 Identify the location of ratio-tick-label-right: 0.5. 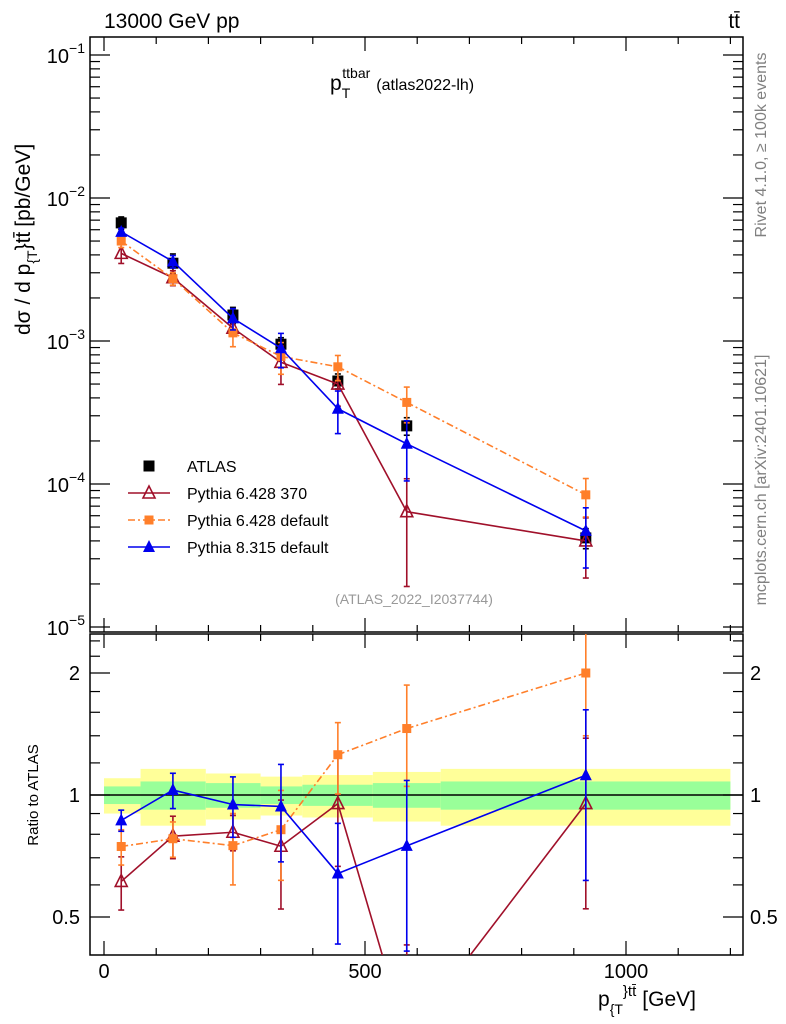
(764, 918).